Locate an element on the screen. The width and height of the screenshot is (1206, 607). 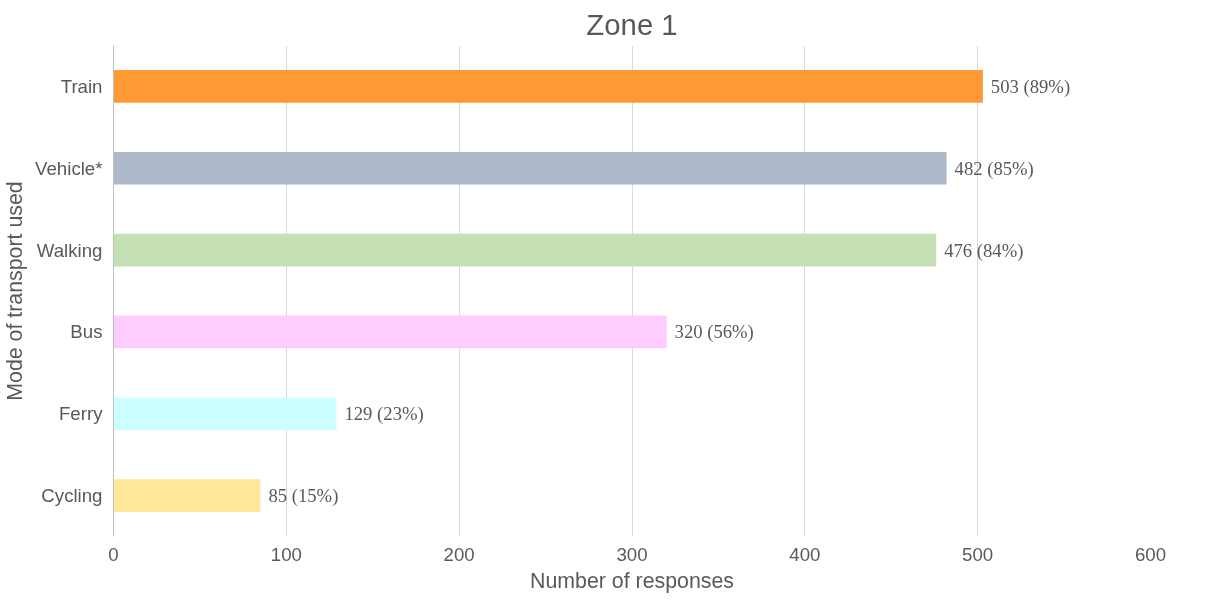
data-label: 482 (85%) is located at coordinates (994, 168).